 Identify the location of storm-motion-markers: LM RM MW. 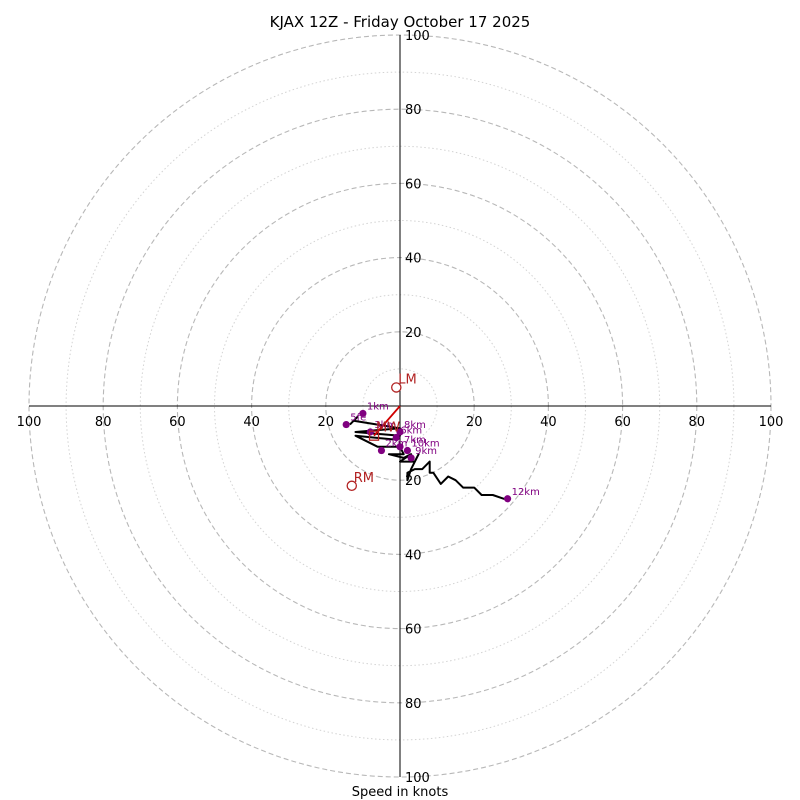
(381, 432).